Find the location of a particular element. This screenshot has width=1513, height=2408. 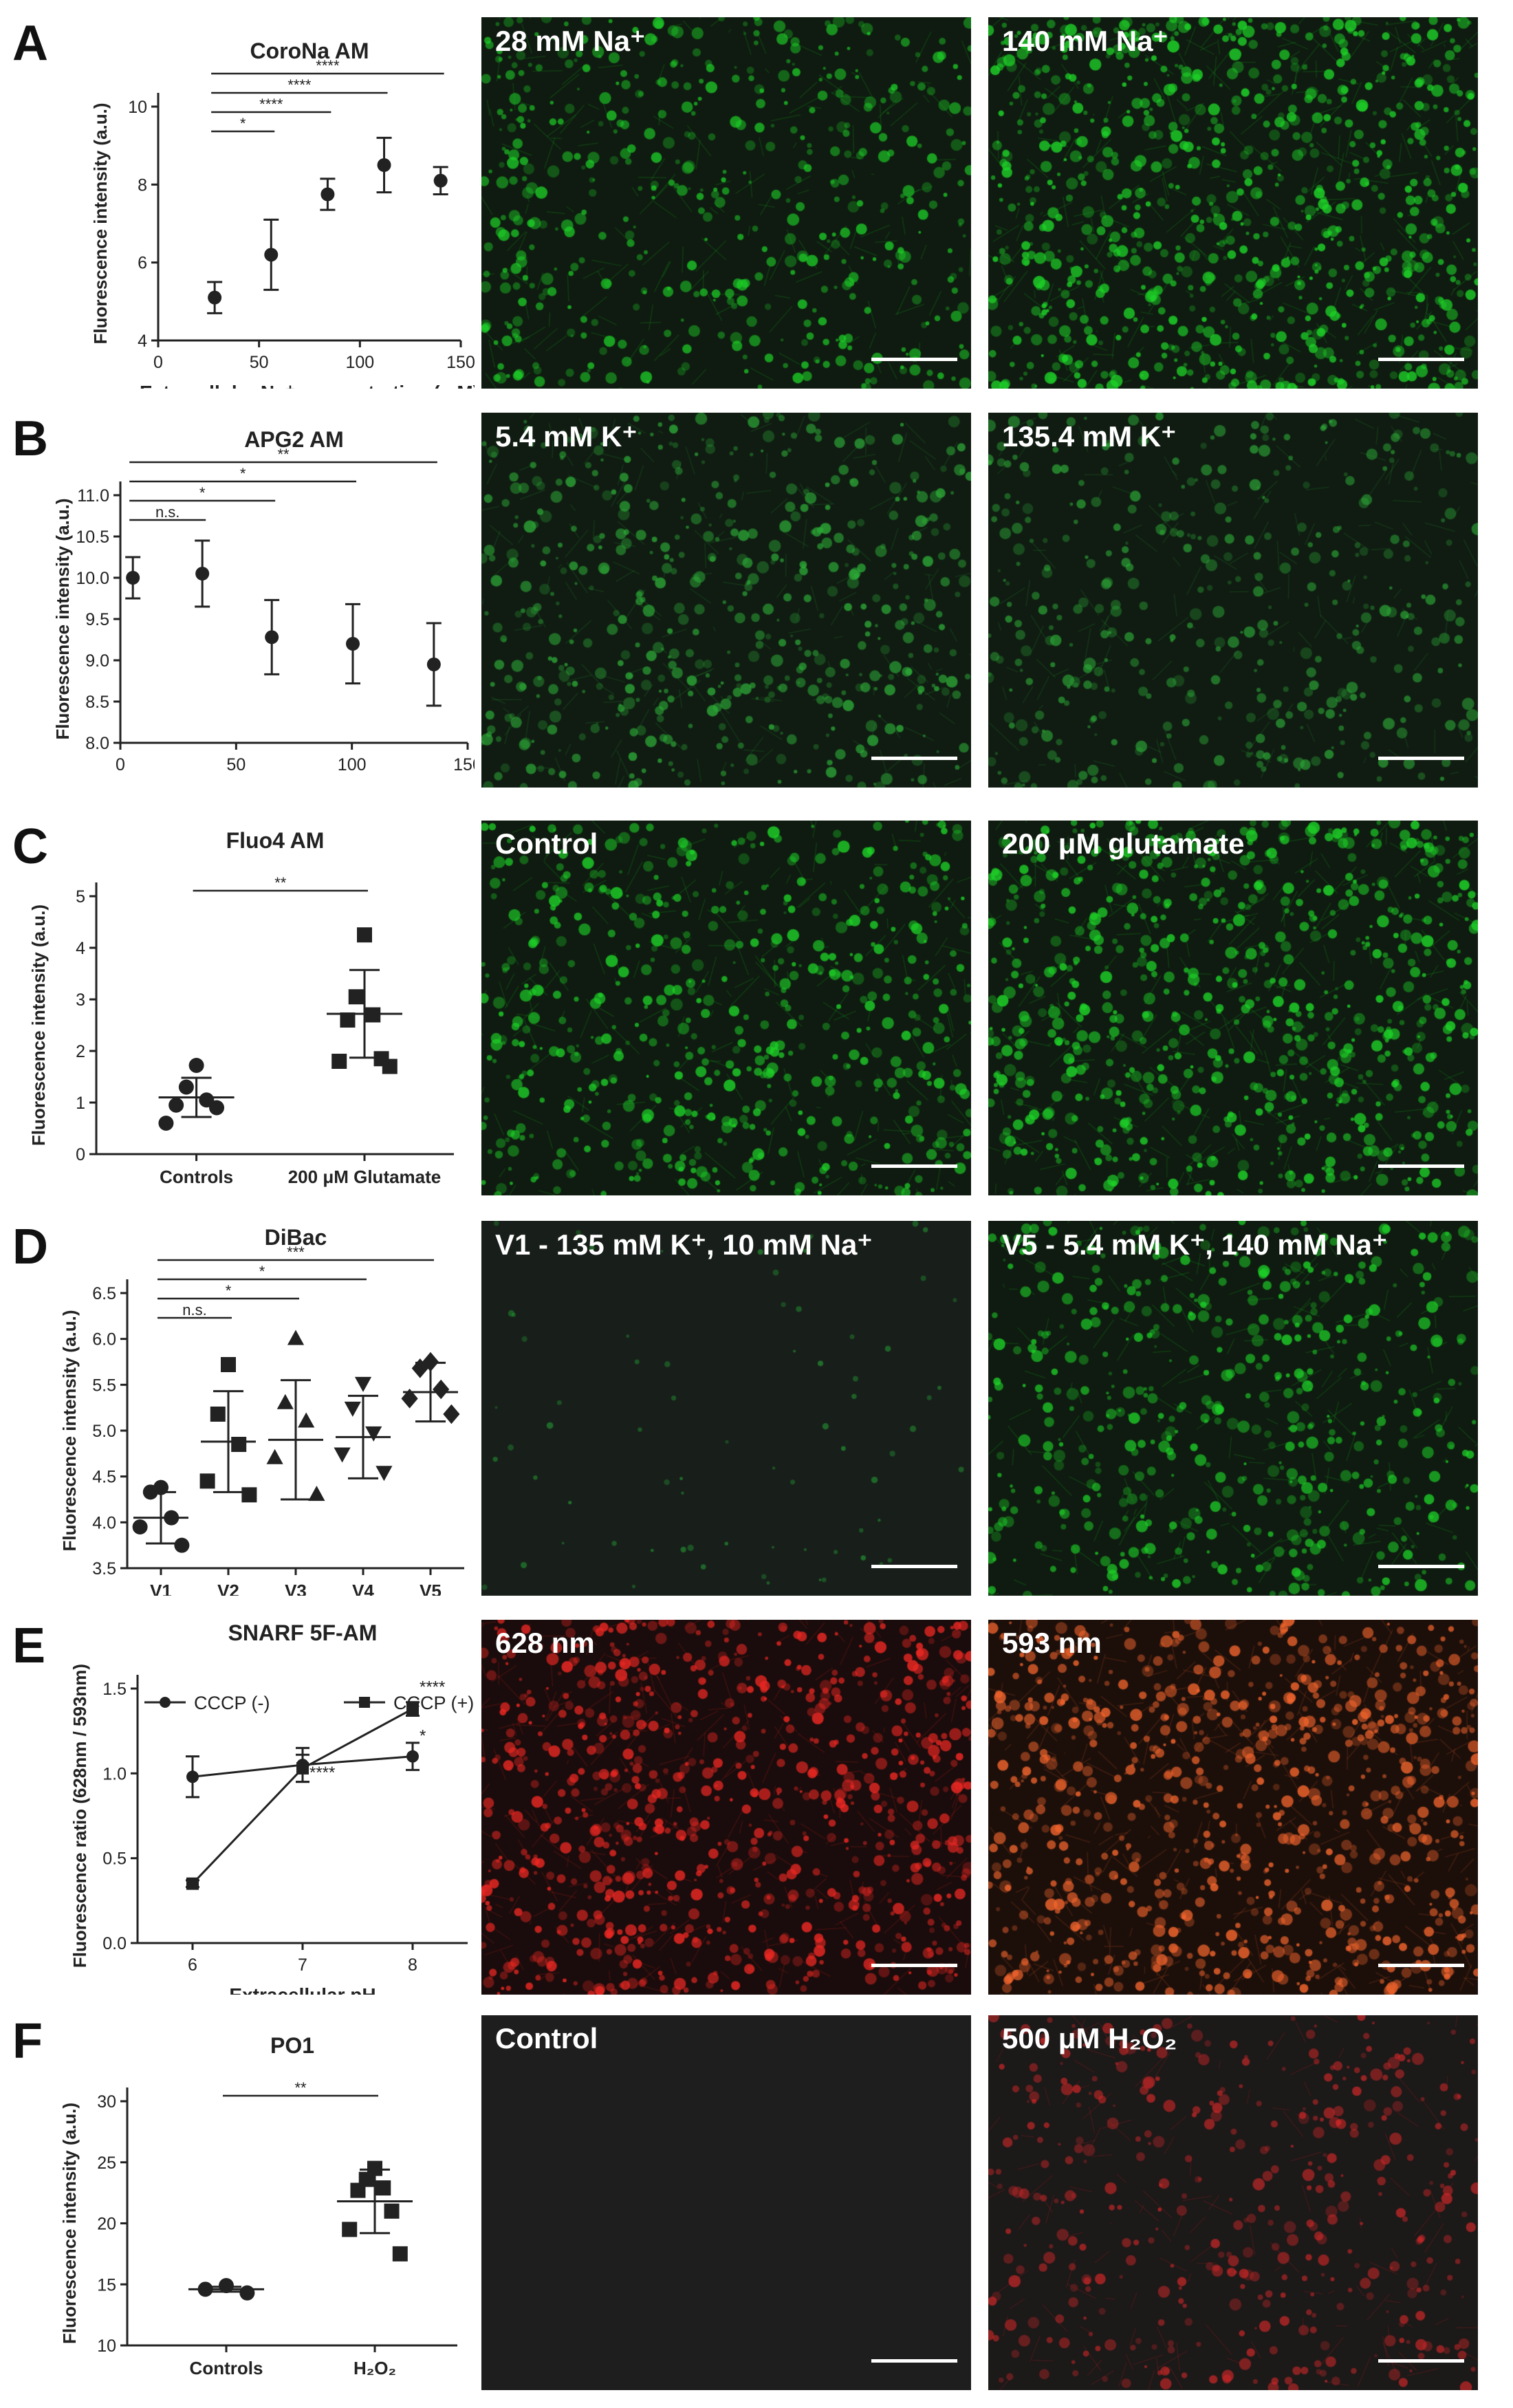

y-tick-label: 3 is located at coordinates (81, 1000).